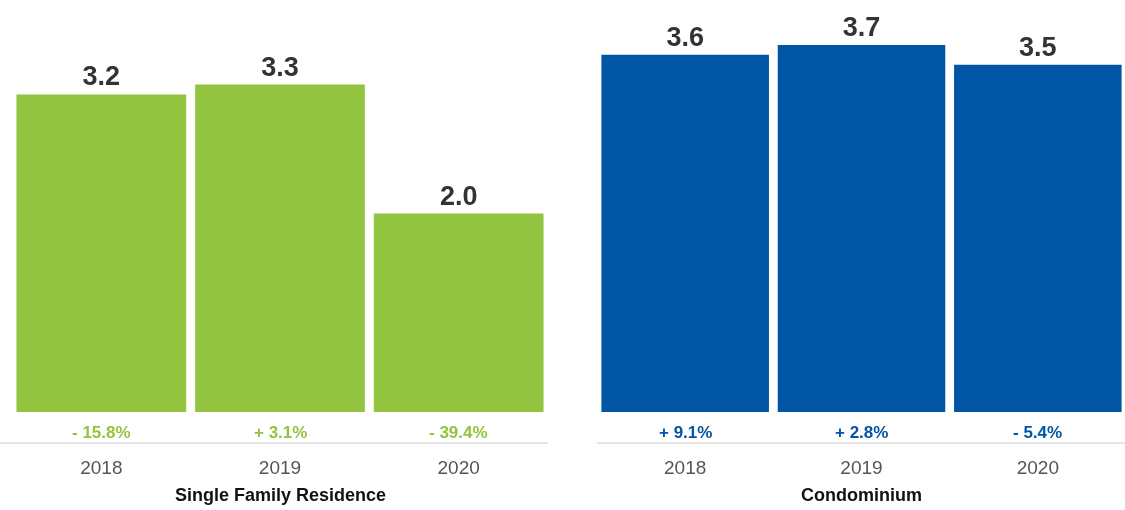  Describe the element at coordinates (684, 36) in the screenshot. I see `data-label: 3.6` at that location.